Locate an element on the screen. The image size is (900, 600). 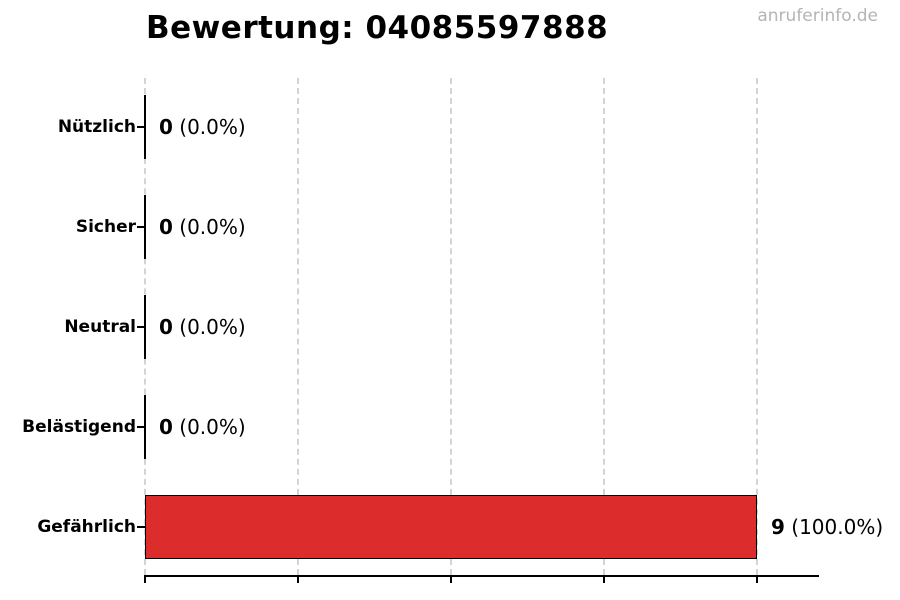
chart-title: Bewertung: 04085597888 is located at coordinates (377, 28).